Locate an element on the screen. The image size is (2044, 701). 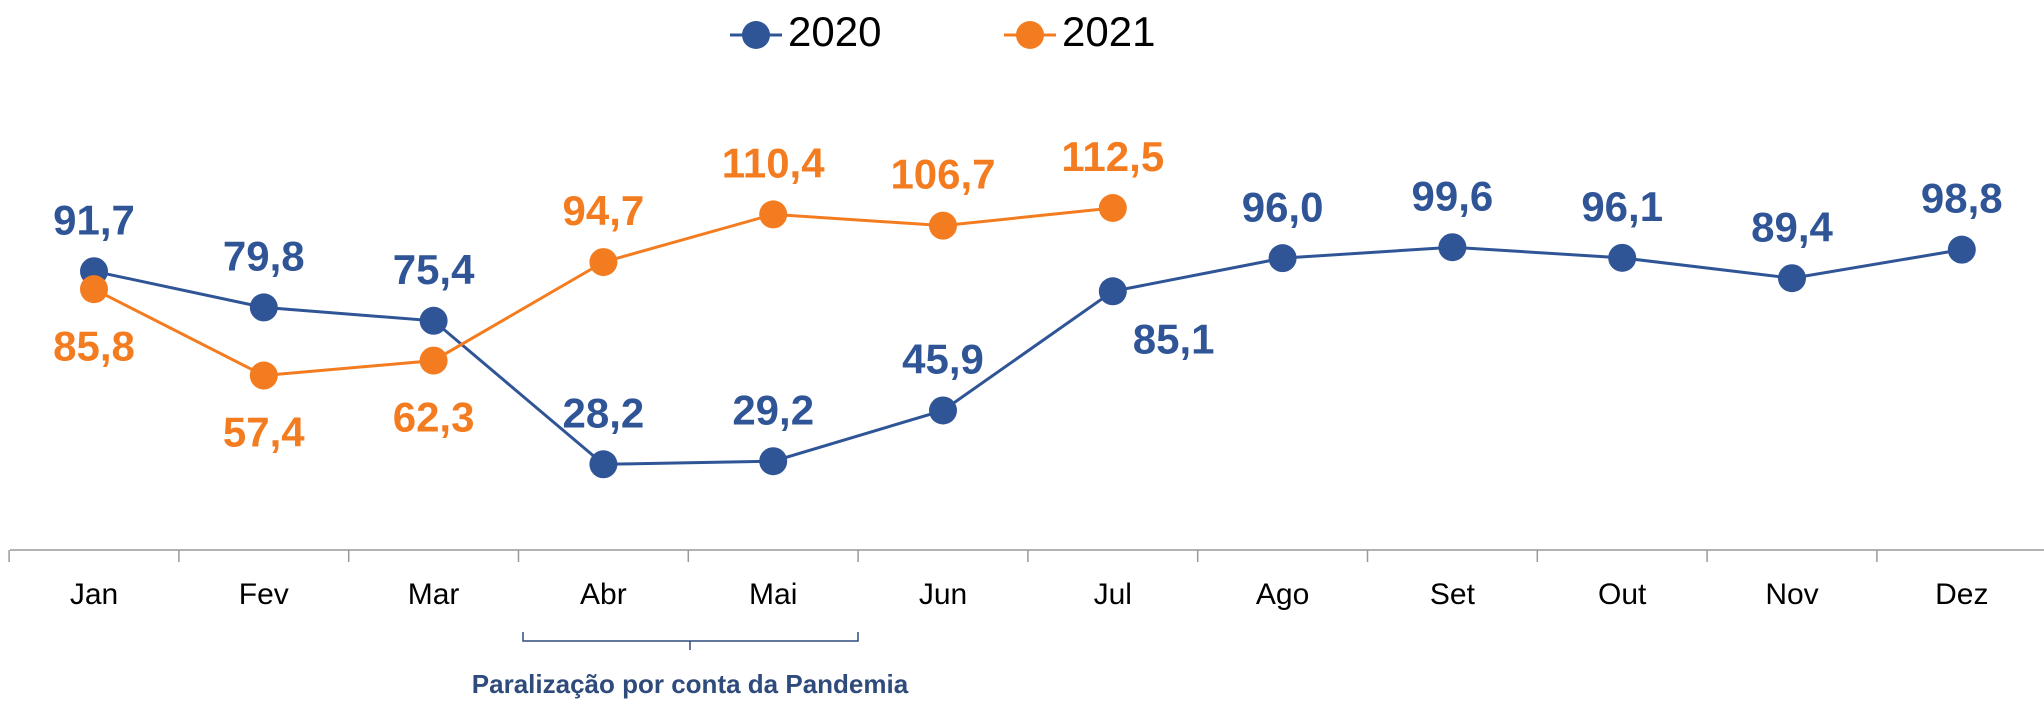
data-label: 96,0 is located at coordinates (1283, 206).